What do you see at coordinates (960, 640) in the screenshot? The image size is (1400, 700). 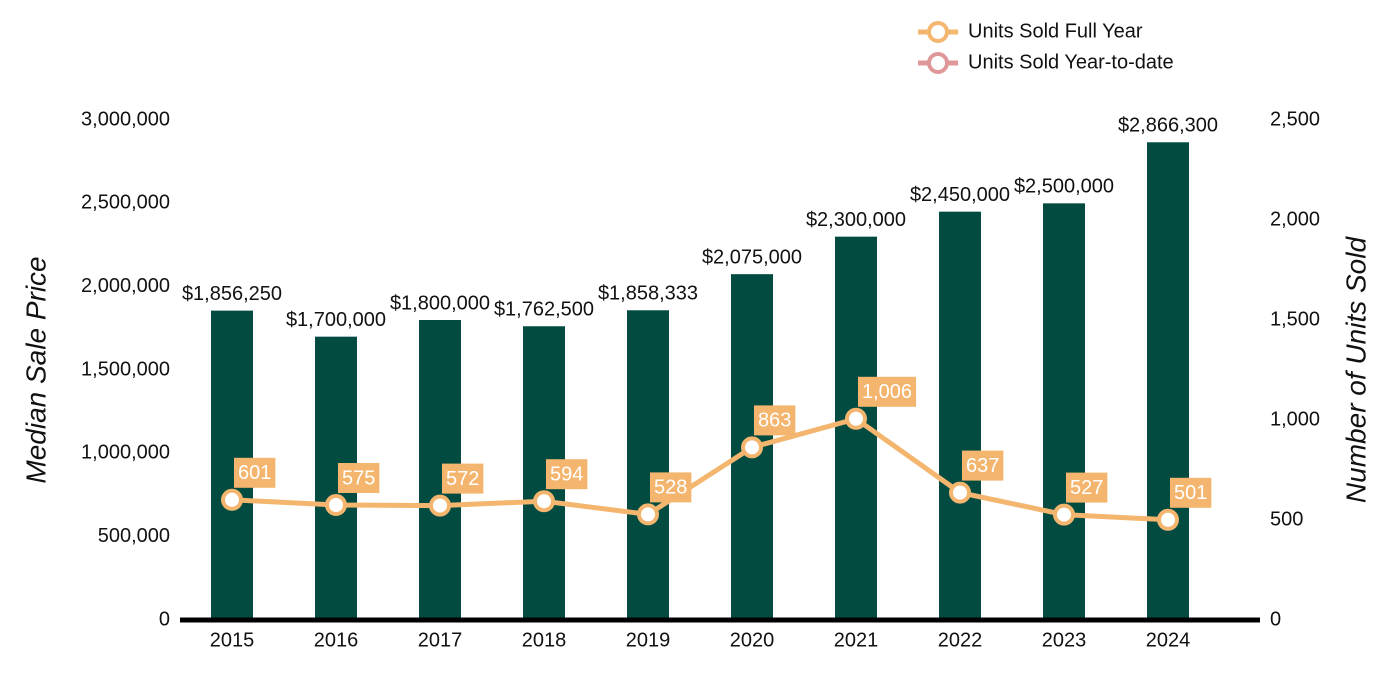 I see `x-tick-label: 2022` at bounding box center [960, 640].